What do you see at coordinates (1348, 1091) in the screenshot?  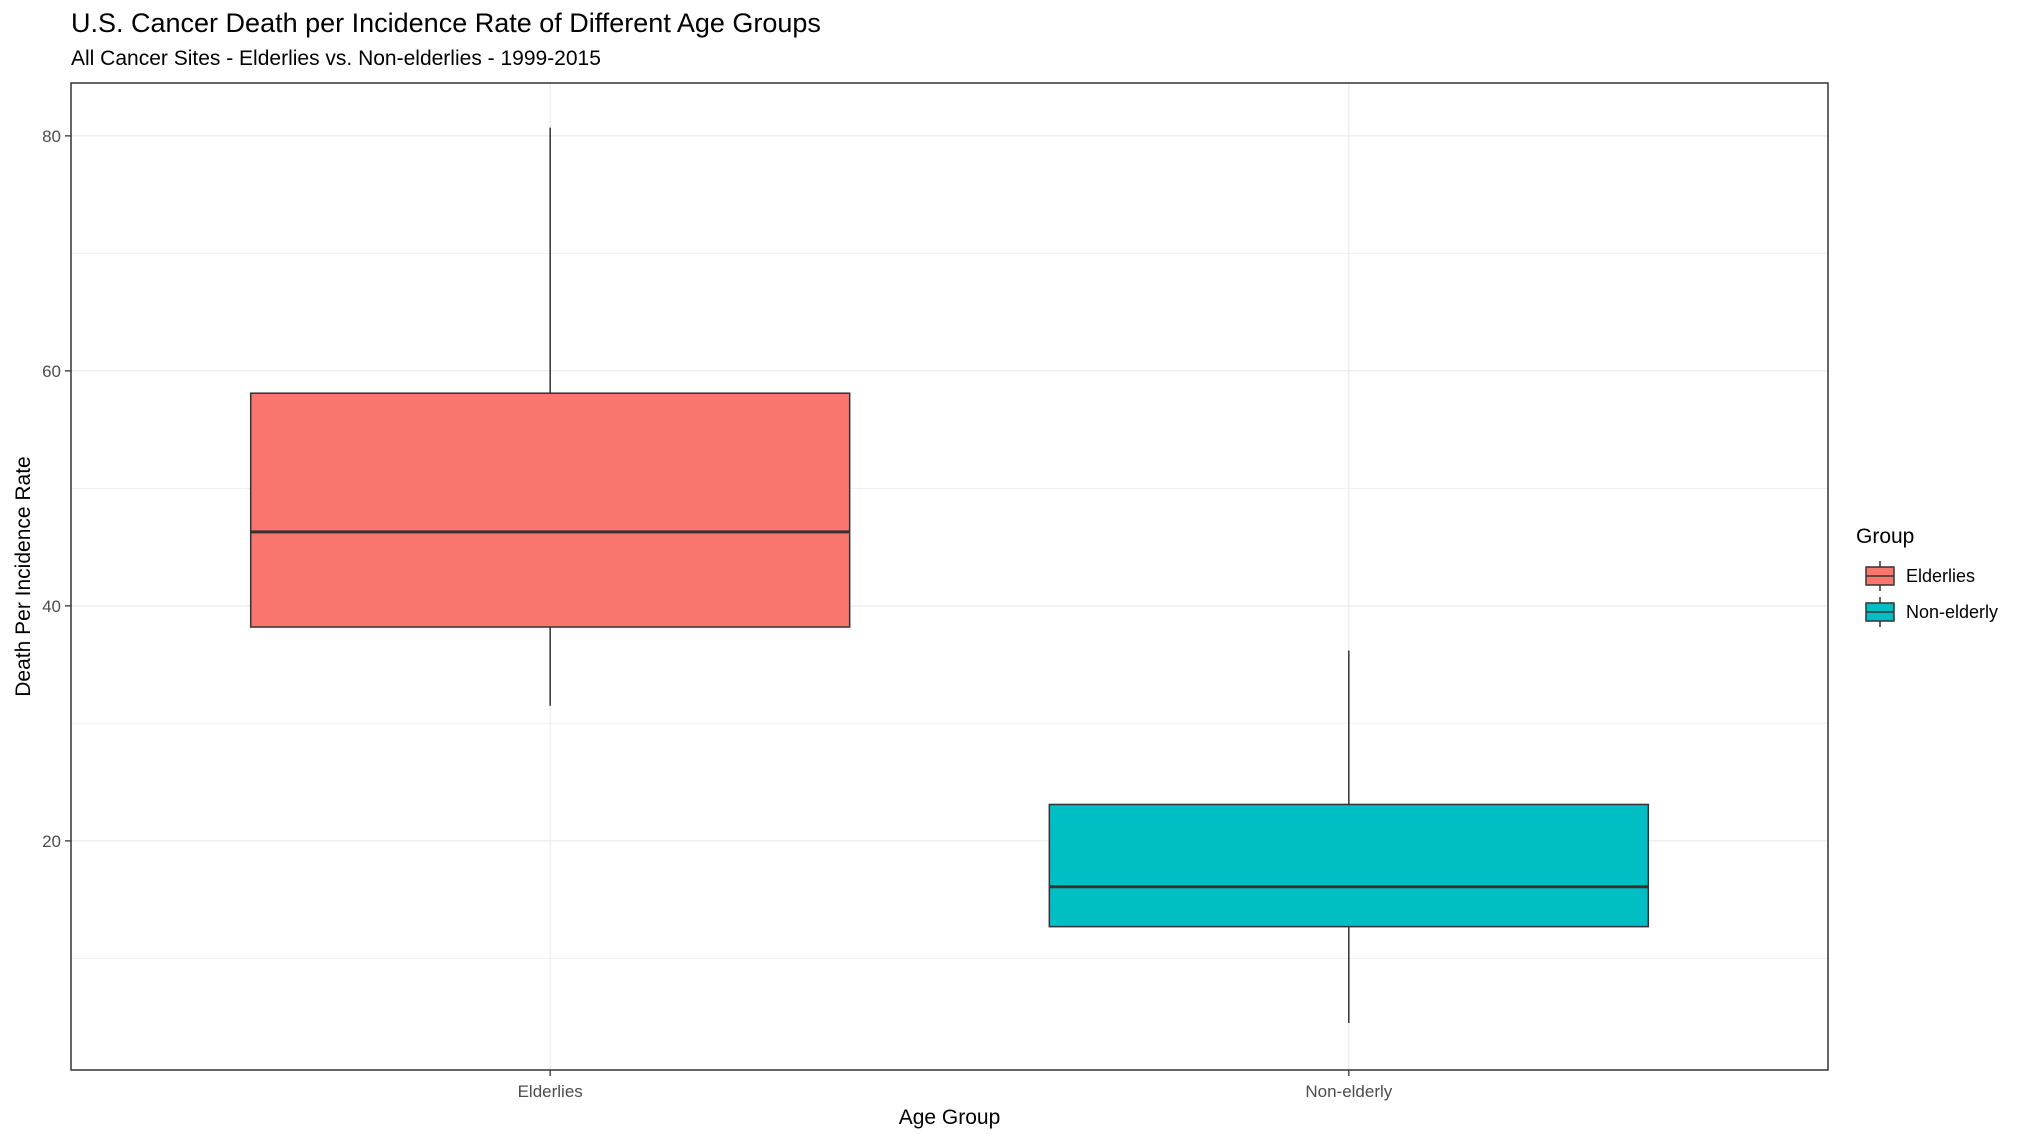 I see `x-tick-label: Non-elderly` at bounding box center [1348, 1091].